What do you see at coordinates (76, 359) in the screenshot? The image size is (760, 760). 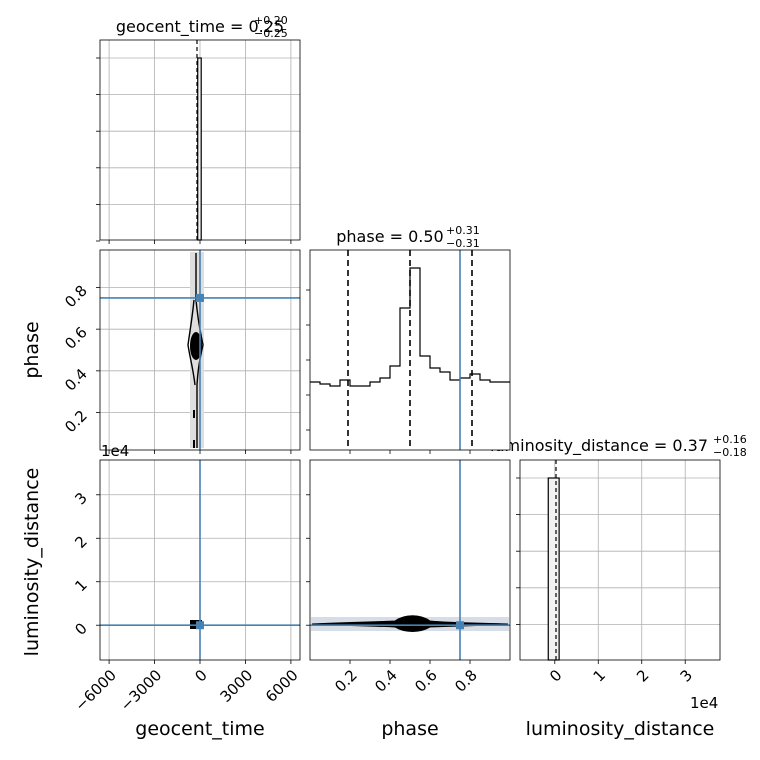 I see `phase-y-tick-labels: 0.2 0.4 0.6 0.8` at bounding box center [76, 359].